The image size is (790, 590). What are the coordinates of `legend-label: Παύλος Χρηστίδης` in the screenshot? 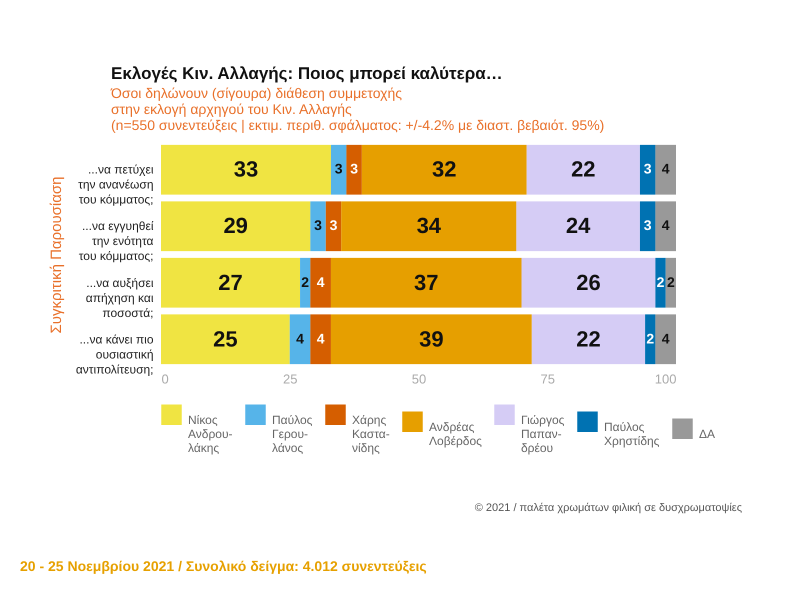 It's located at (632, 434).